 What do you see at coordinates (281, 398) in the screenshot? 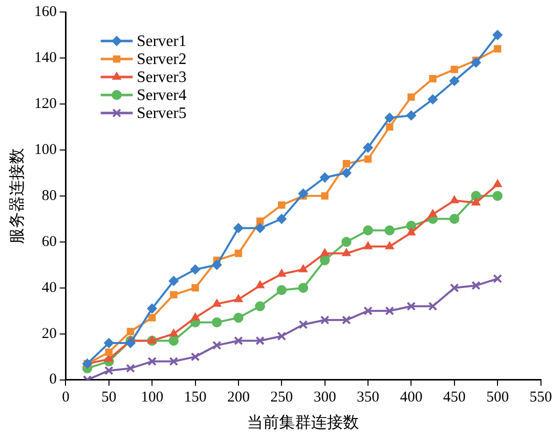
I see `x-tick-label: 250` at bounding box center [281, 398].